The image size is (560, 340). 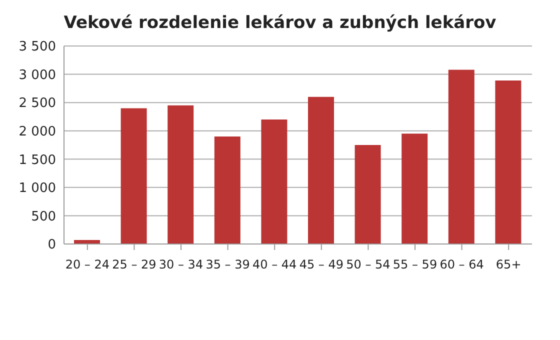 I want to click on x-tick-label: 20 – 24, so click(x=87, y=265).